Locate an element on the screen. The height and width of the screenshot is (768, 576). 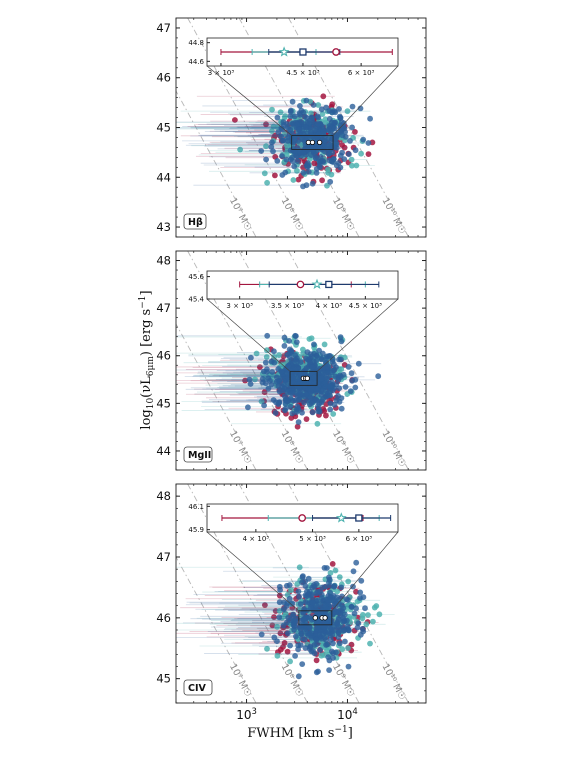
mass-line-label: 10⁸ M☉ is located at coordinates (292, 214).